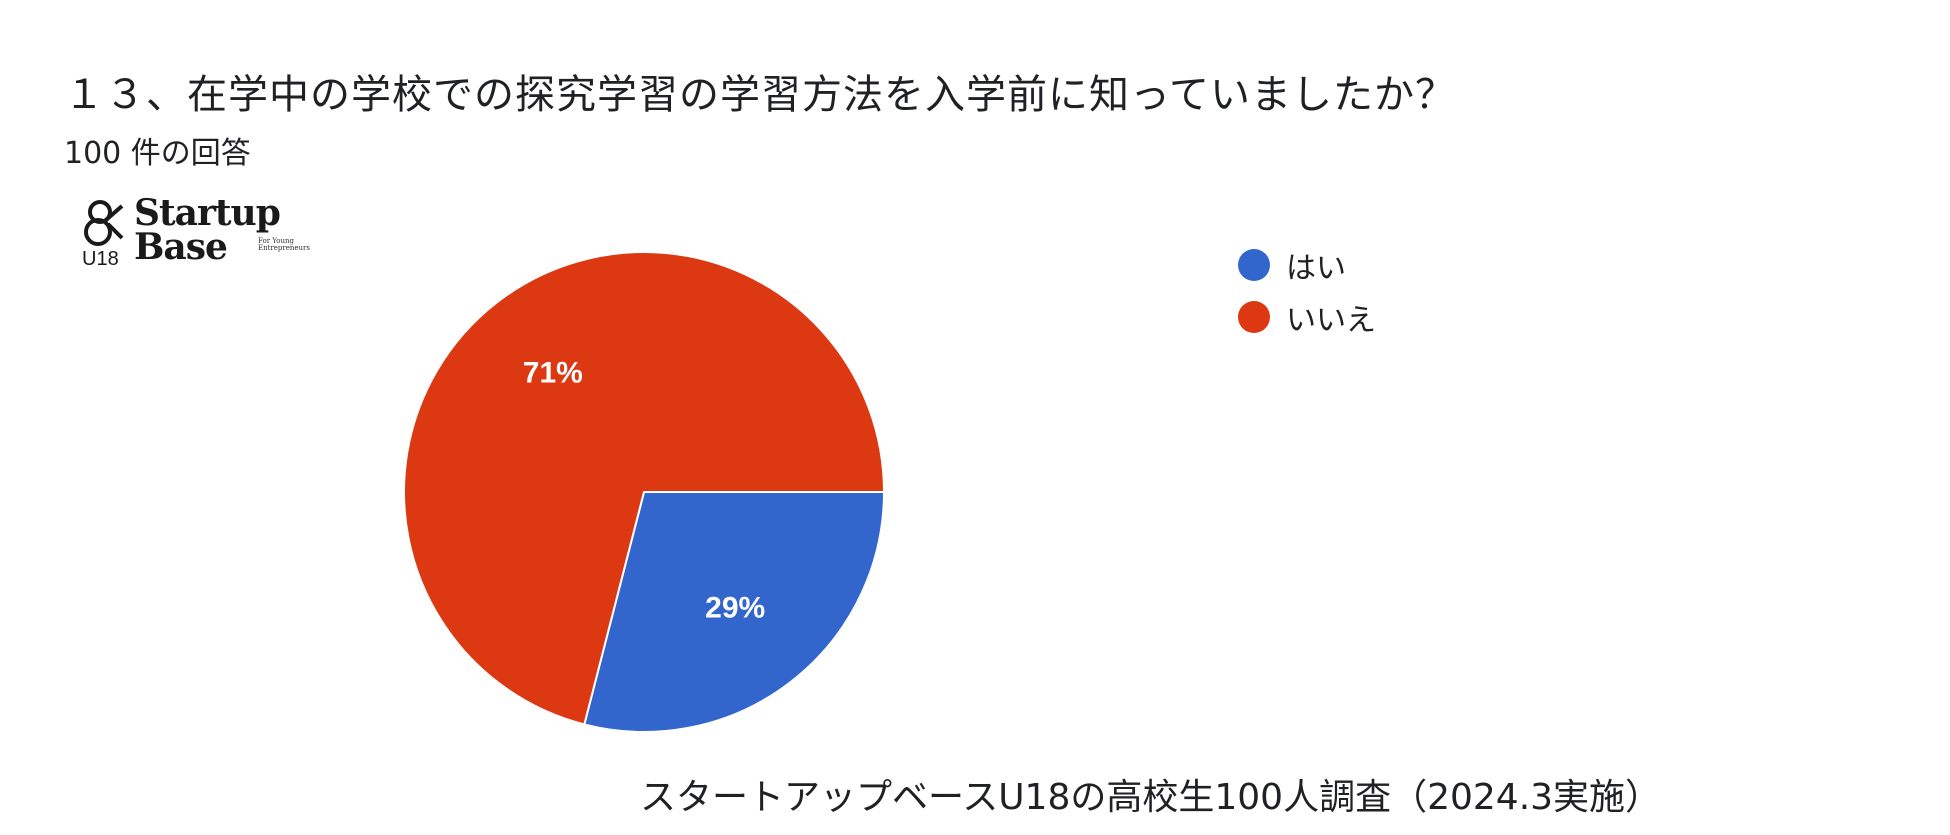 This screenshot has height=835, width=1950. I want to click on pie-label-yes: 29%, so click(735, 607).